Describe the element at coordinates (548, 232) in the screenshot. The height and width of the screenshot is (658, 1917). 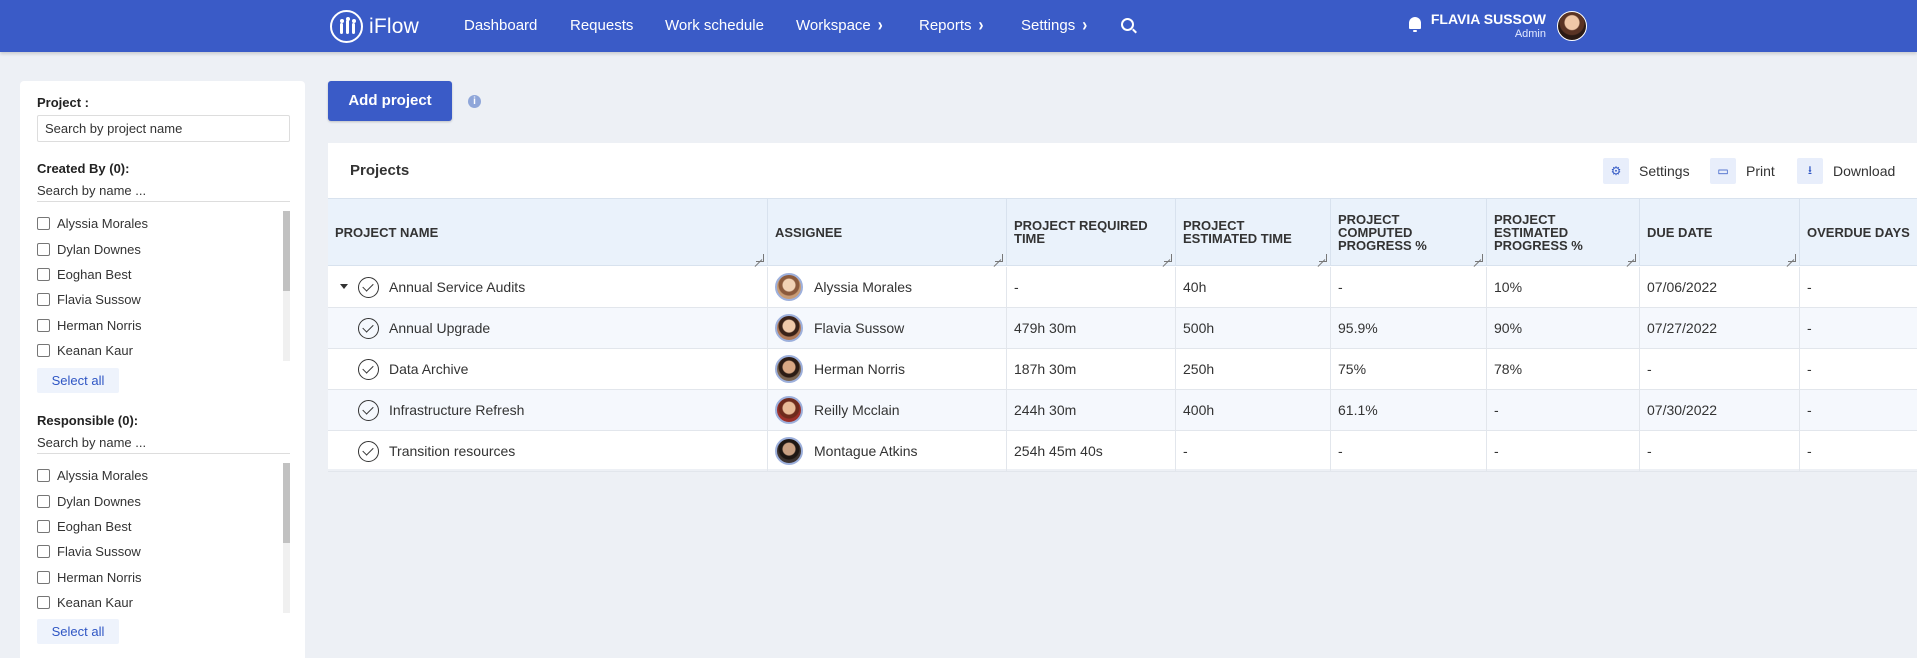
I see `column-header-project-name: PROJECT NAME` at that location.